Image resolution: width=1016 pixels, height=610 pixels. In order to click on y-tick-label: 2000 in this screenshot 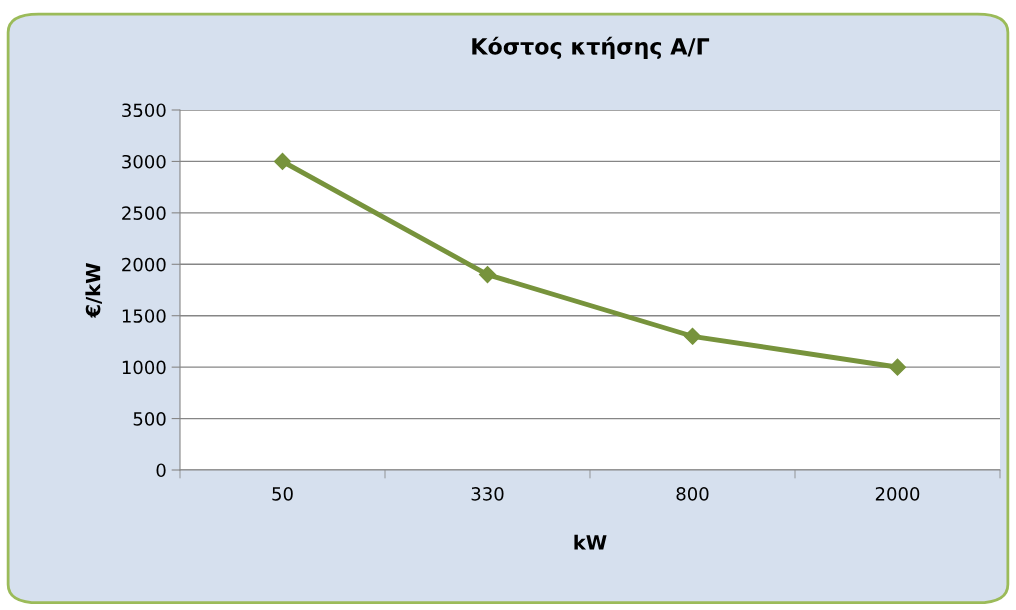, I will do `click(144, 264)`.